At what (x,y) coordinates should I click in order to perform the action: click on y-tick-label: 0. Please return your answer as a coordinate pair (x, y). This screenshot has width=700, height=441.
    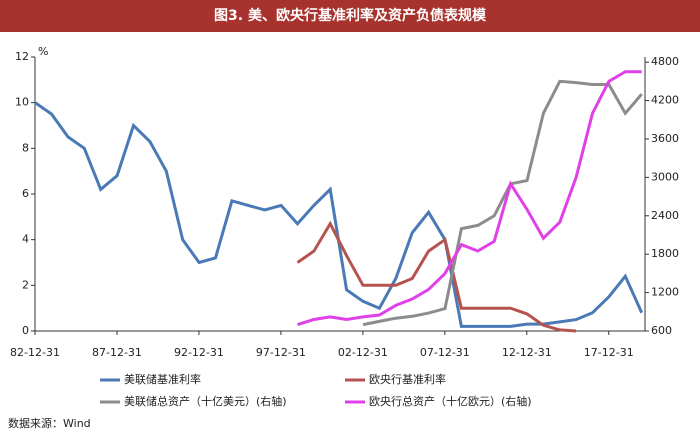
    Looking at the image, I should click on (25, 330).